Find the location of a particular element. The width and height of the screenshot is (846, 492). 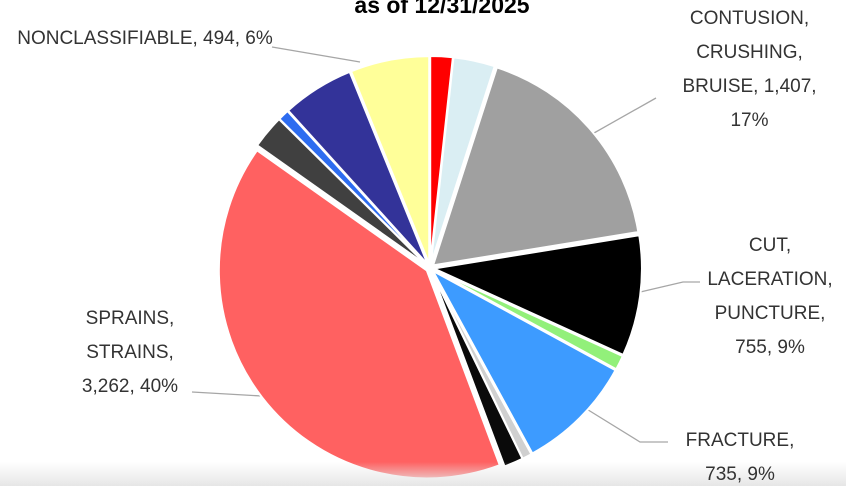

chart-title: as of 12/31/2025 is located at coordinates (442, 9).